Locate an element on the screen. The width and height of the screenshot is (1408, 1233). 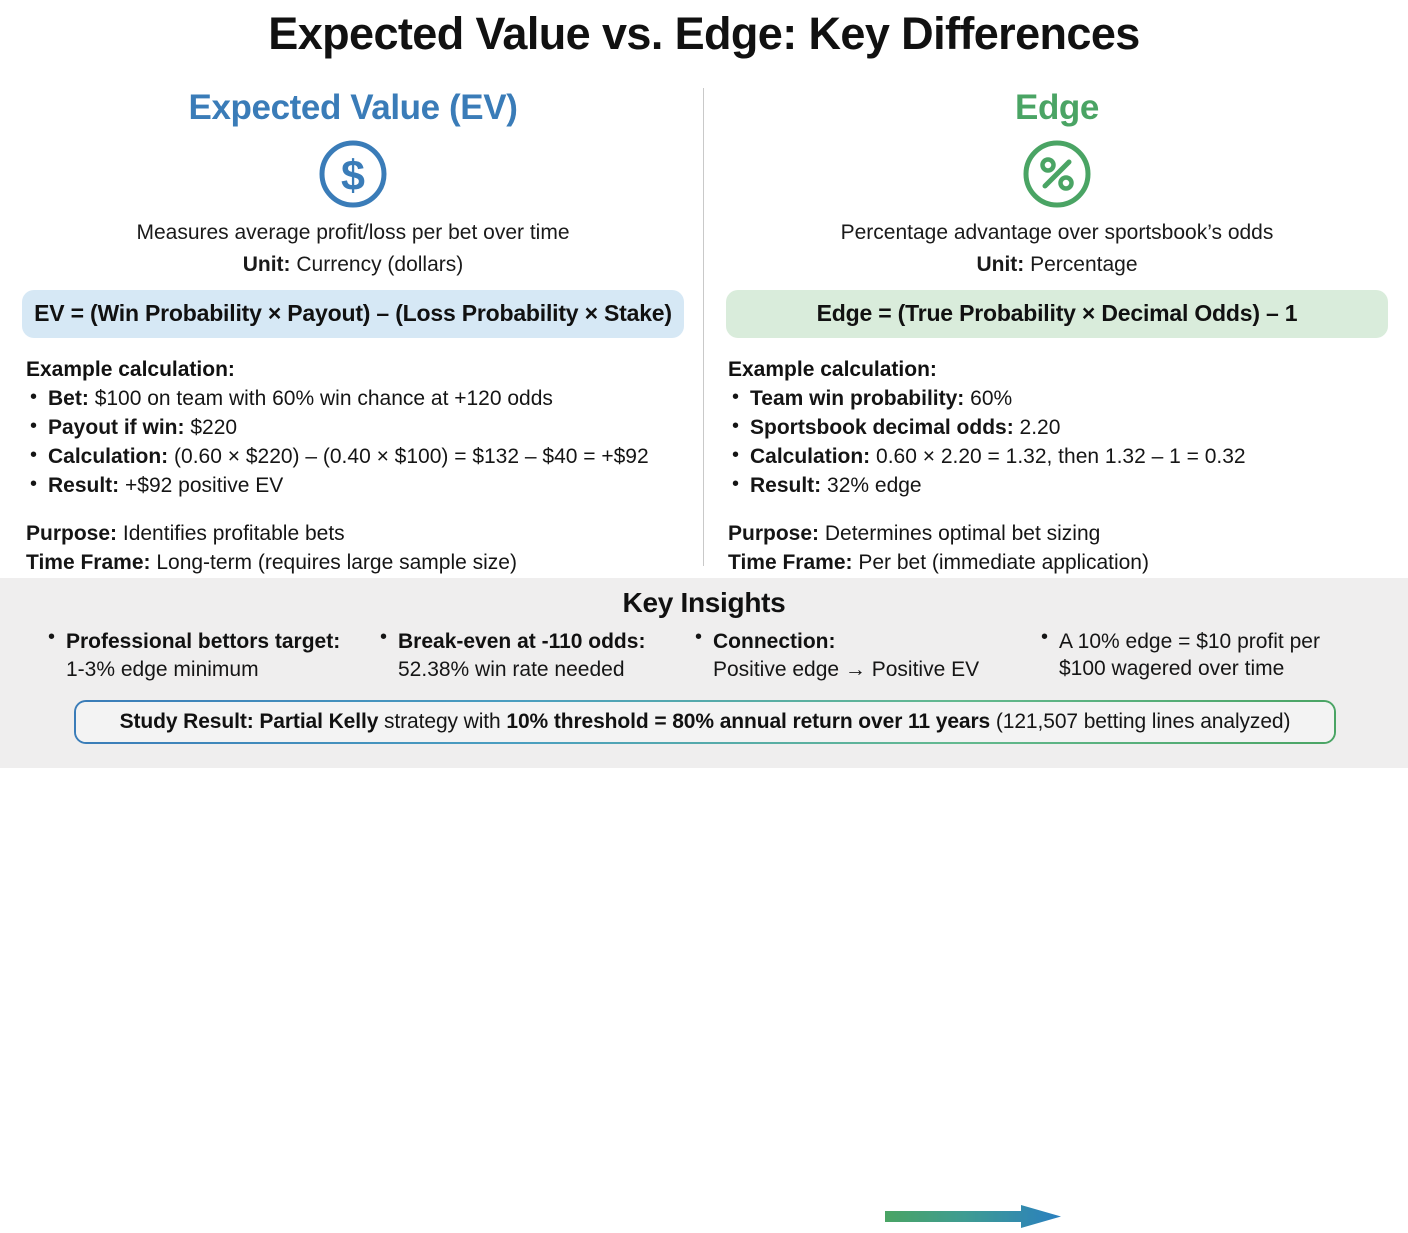
column-heading-ev: Expected Value (EV) is located at coordinates (353, 107).